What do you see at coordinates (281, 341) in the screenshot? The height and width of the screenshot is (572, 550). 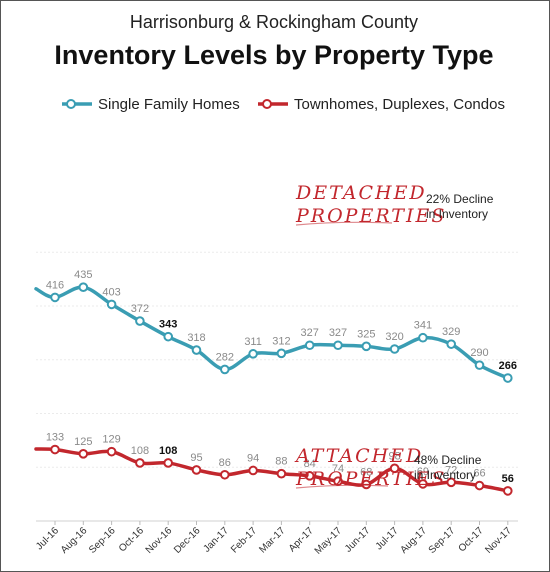 I see `series-0-data-label-8: 312` at bounding box center [281, 341].